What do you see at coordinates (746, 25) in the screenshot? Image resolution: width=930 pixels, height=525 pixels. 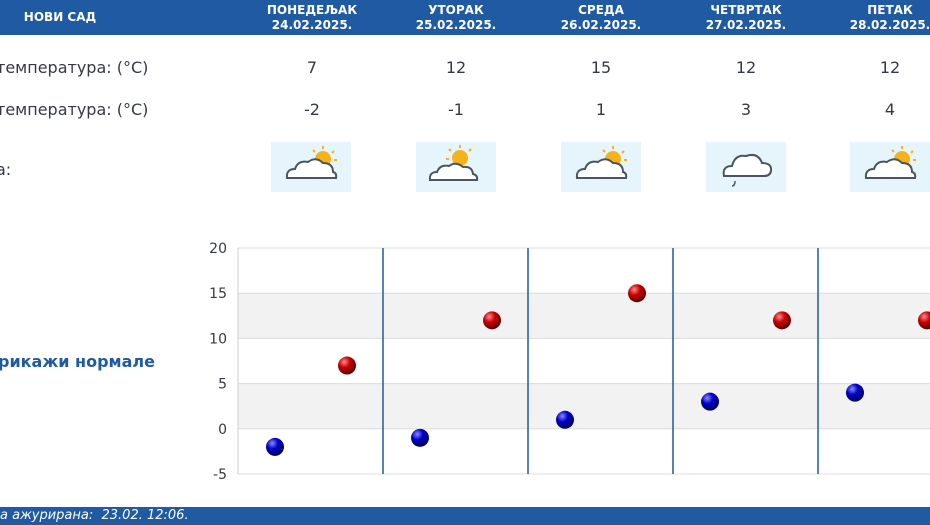 I see `day-date: 27.02.2025.` at bounding box center [746, 25].